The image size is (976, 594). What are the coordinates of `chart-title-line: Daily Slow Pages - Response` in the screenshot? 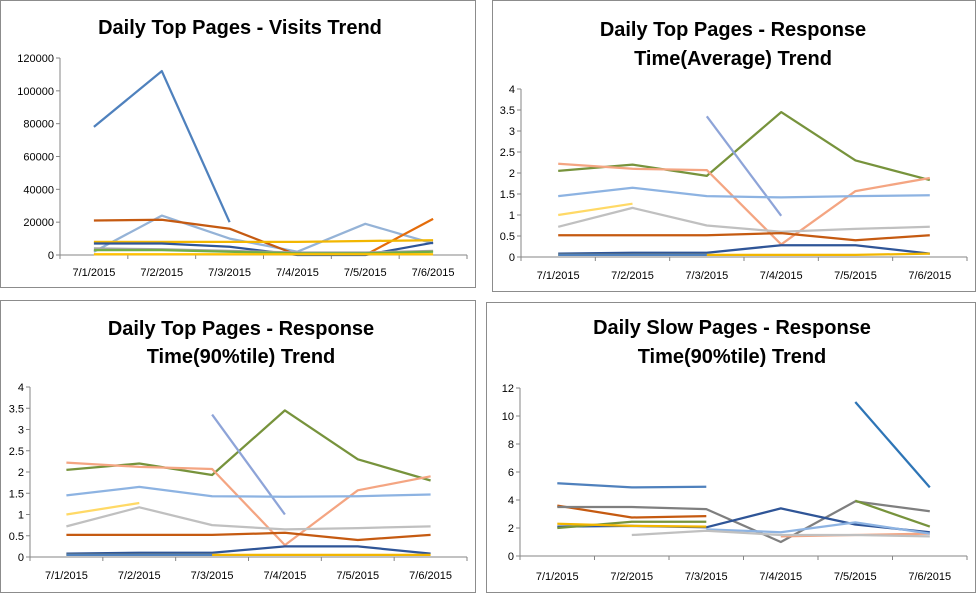 It's located at (732, 328).